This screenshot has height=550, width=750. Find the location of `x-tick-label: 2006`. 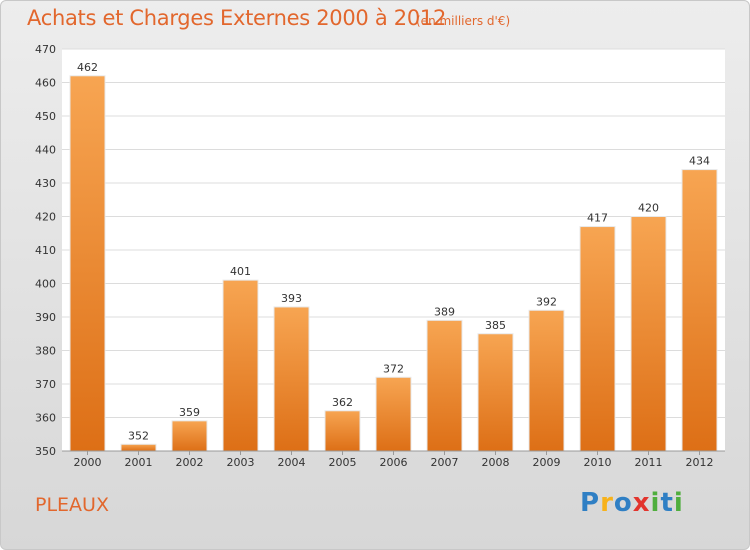

x-tick-label: 2006 is located at coordinates (394, 462).